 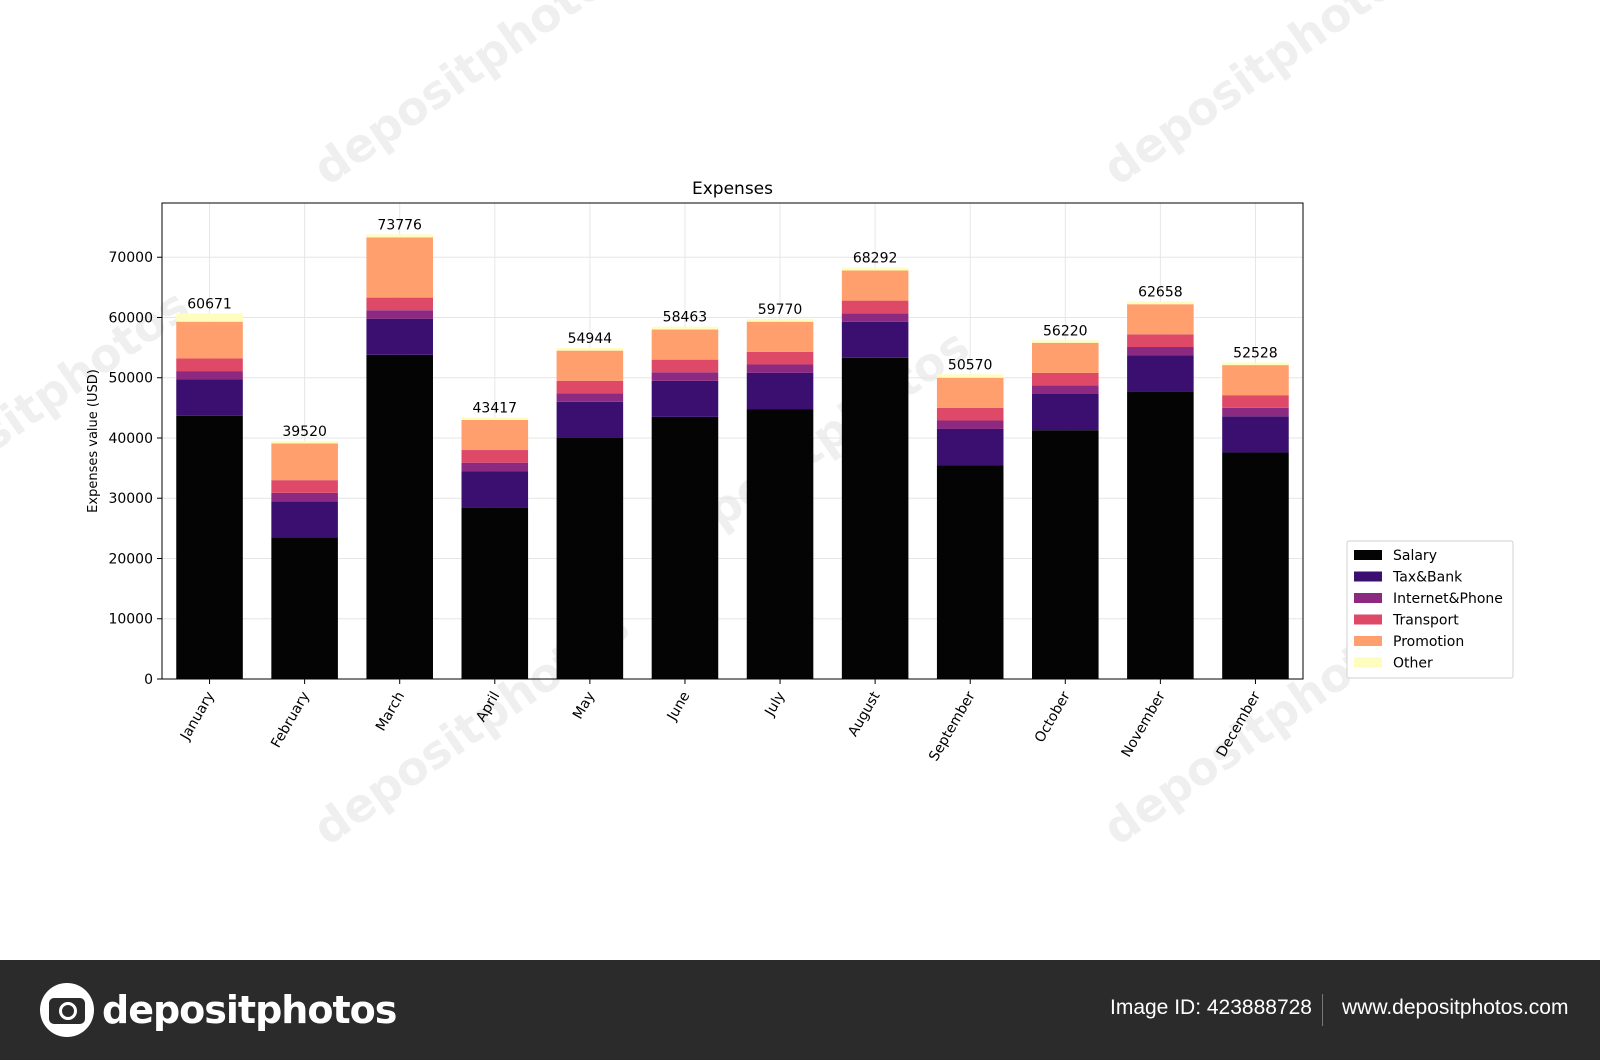 I want to click on y-tick-label: 0, so click(x=148, y=680).